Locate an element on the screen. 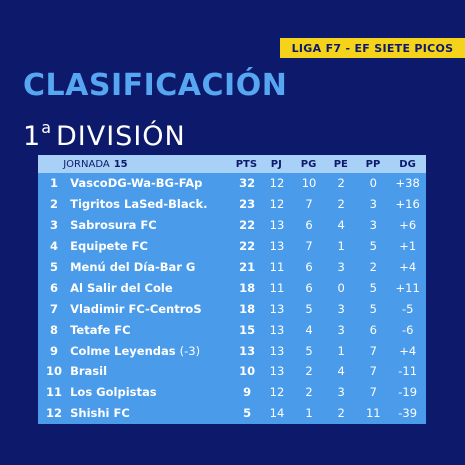 Image resolution: width=465 pixels, height=465 pixels. row-pp: 6 is located at coordinates (373, 329).